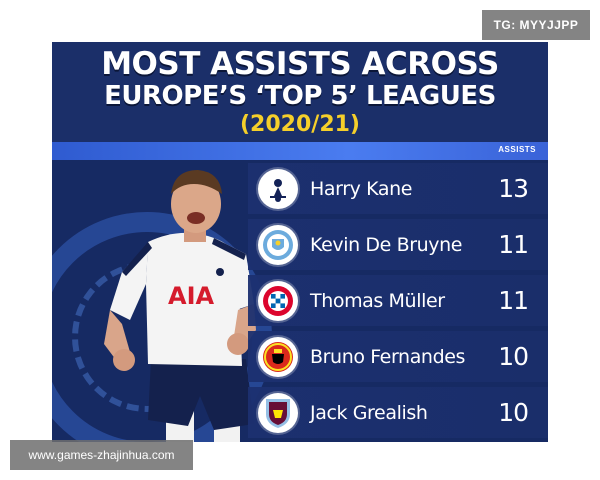 The width and height of the screenshot is (600, 480). What do you see at coordinates (300, 96) in the screenshot?
I see `title-line-2: EUROPE’S ‘TOP 5’ LEAGUES` at bounding box center [300, 96].